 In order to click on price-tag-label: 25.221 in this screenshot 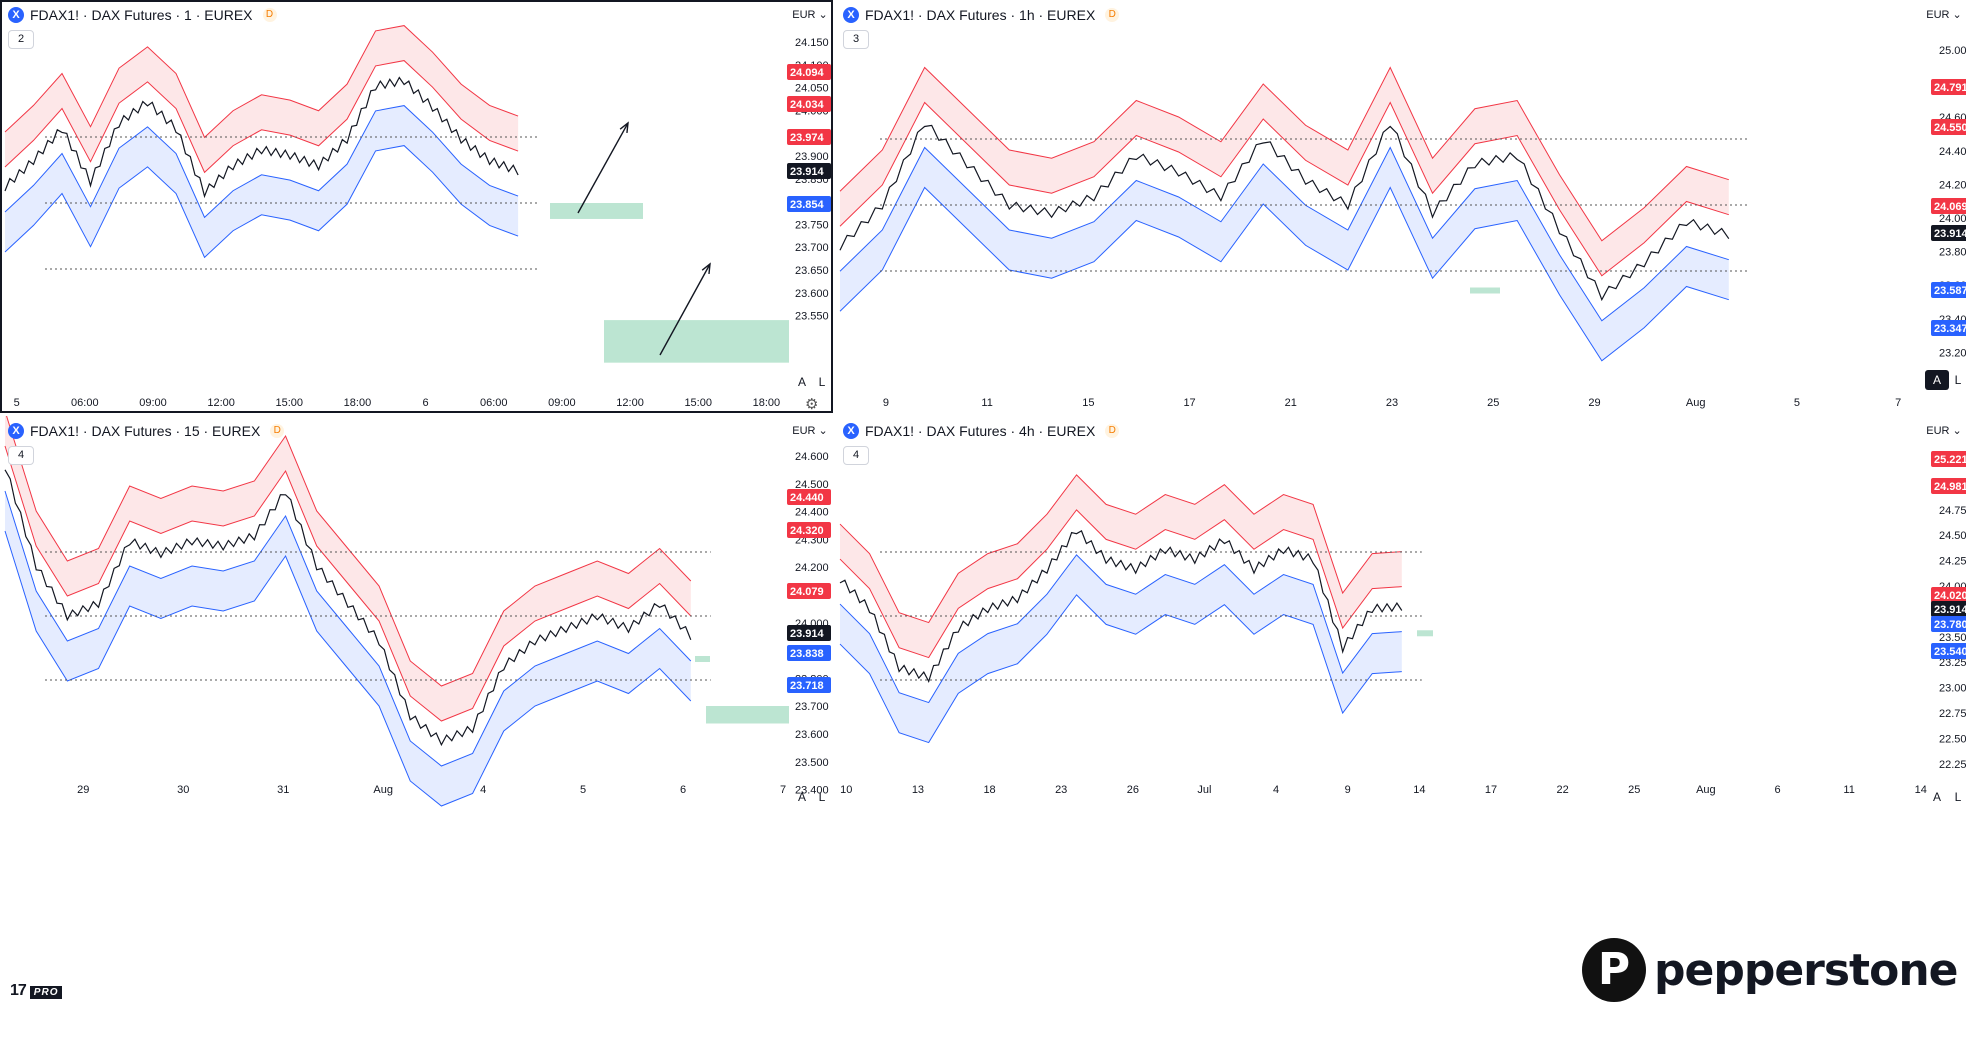, I will do `click(1950, 460)`.